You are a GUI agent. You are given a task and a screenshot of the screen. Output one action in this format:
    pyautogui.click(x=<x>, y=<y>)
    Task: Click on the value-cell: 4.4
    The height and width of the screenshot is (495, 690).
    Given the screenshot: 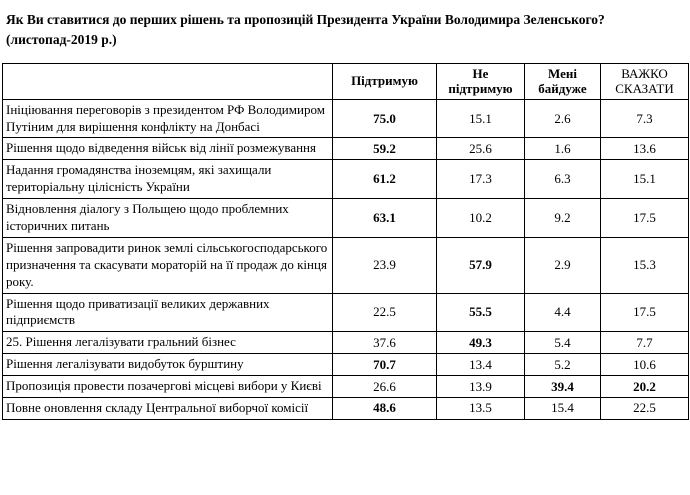 What is the action you would take?
    pyautogui.click(x=562, y=312)
    